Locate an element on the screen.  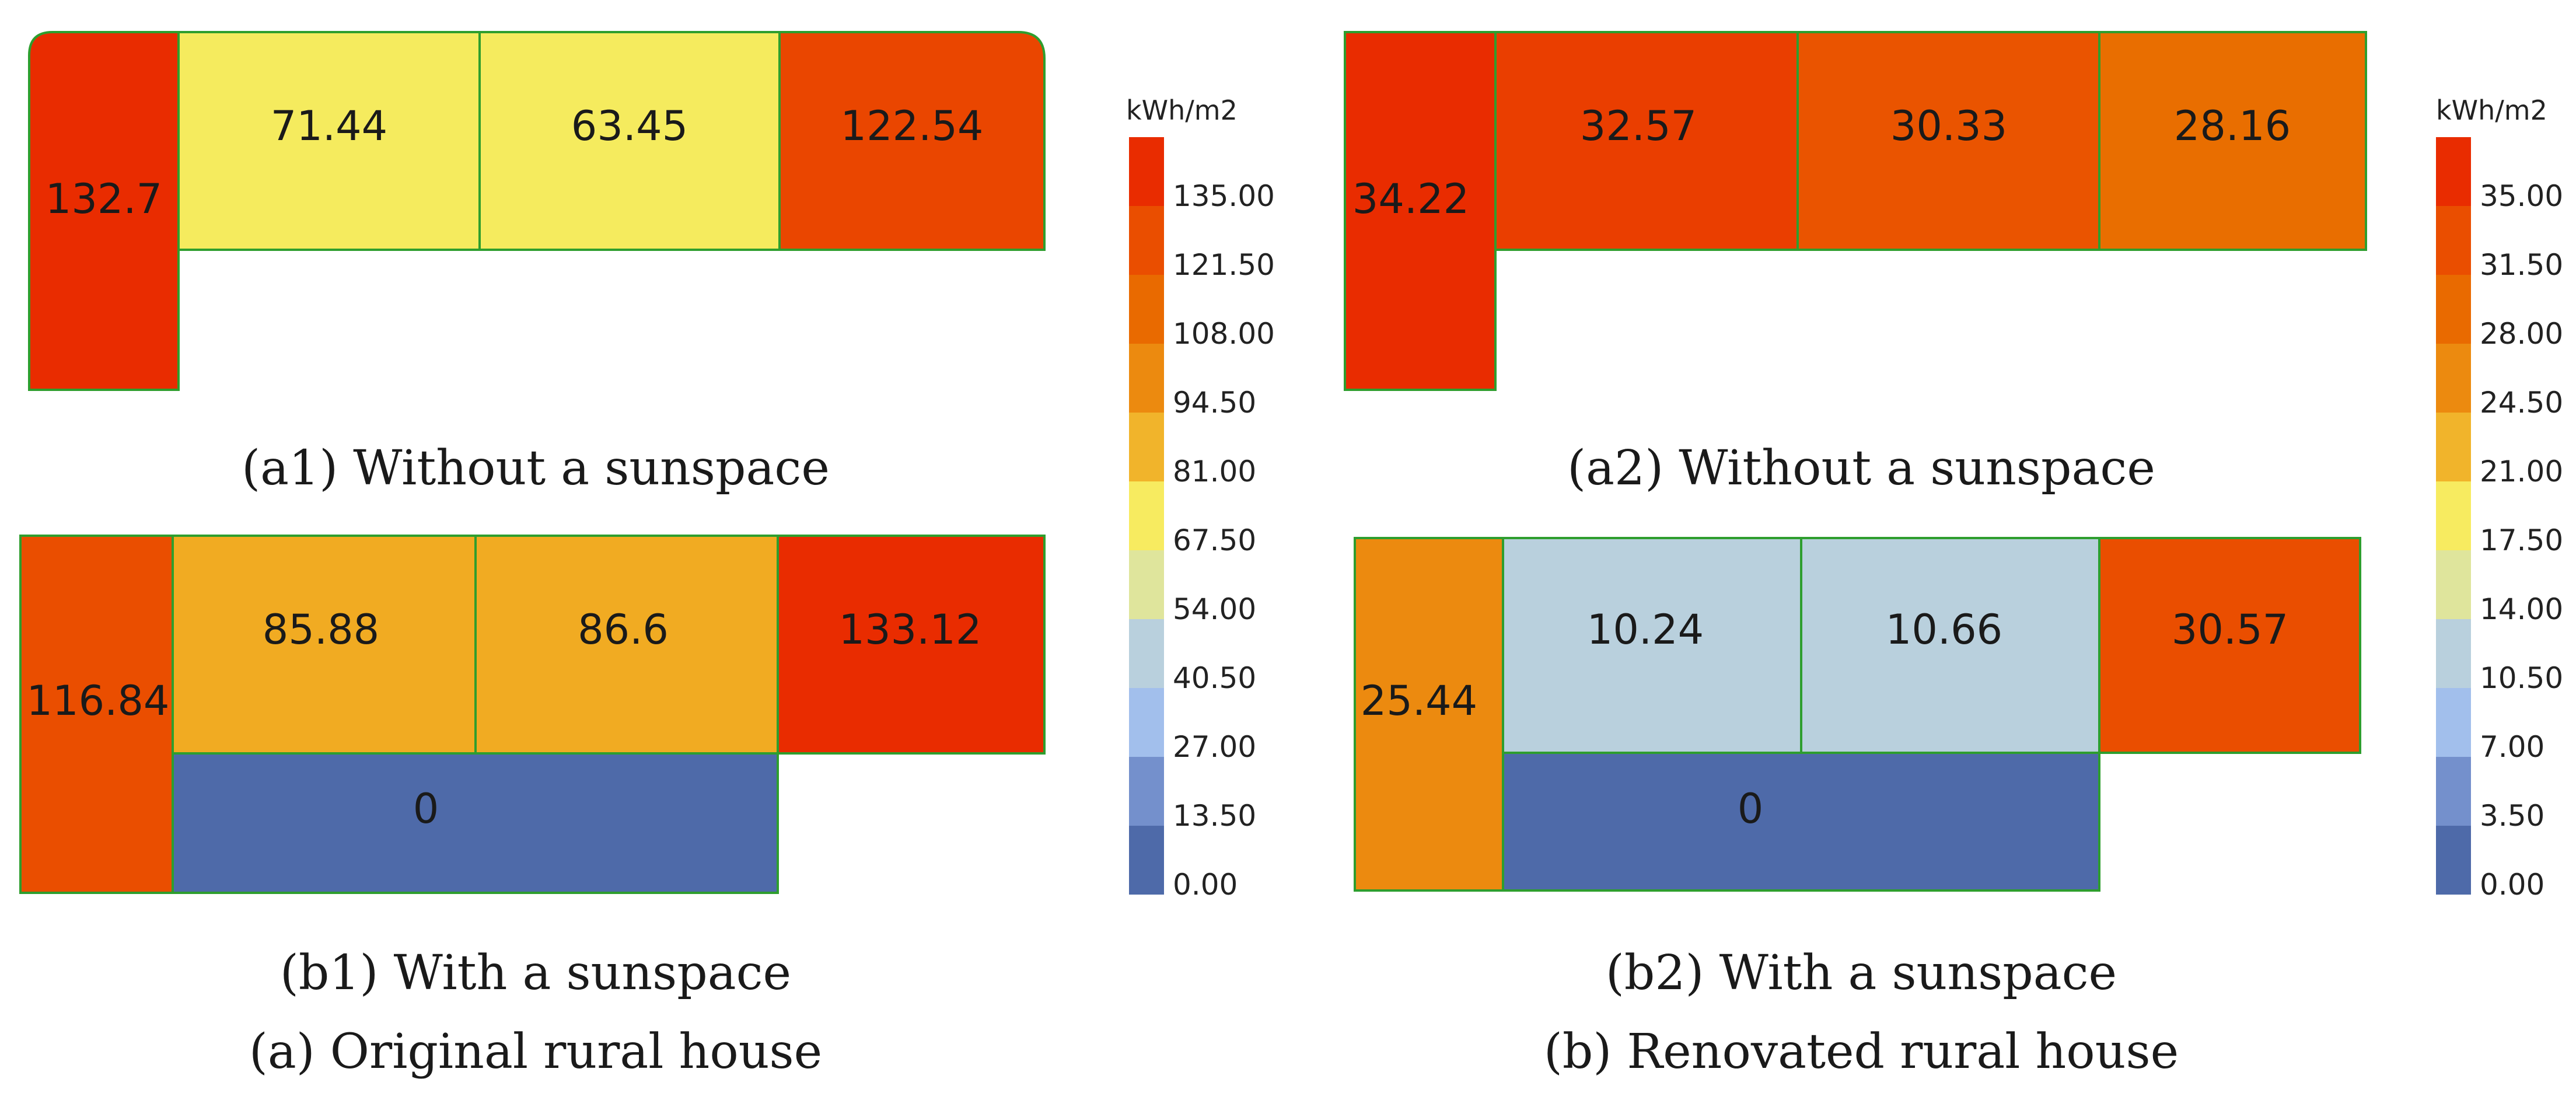
group-caption-original: (a) Original rural house is located at coordinates (535, 1052).